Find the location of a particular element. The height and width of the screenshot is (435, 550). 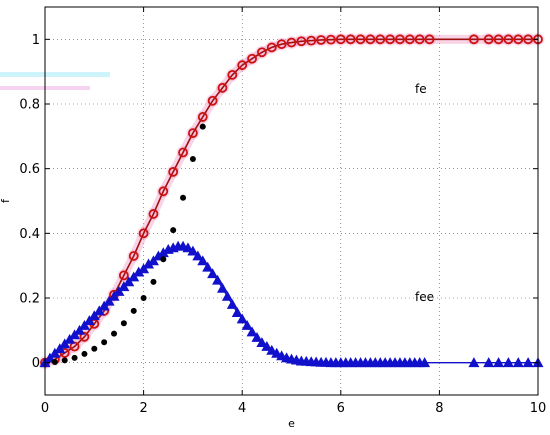

y-tick-label: 0.8 is located at coordinates (29, 105).